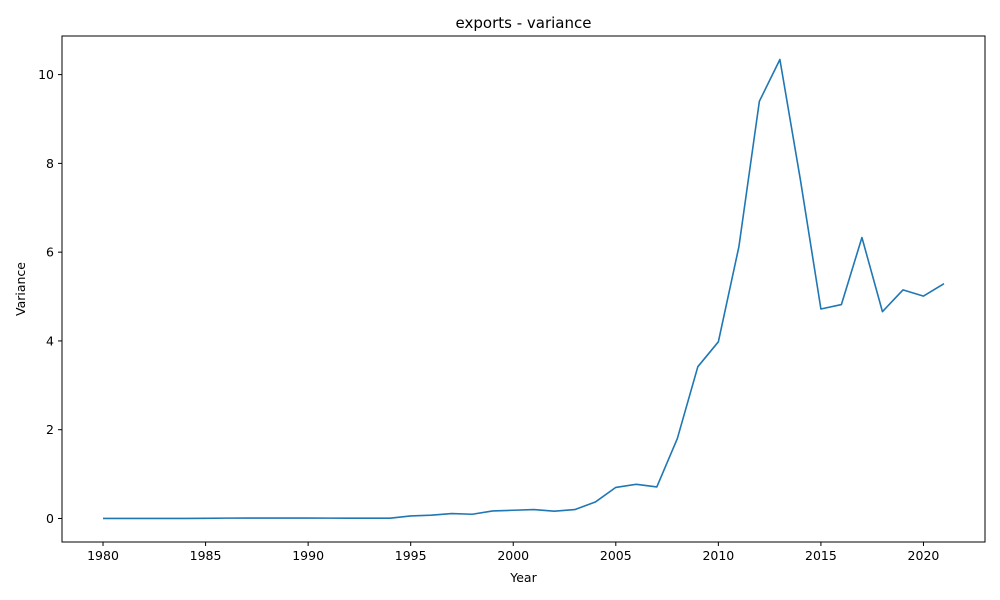 The height and width of the screenshot is (600, 1000). I want to click on x-tick-label: 1995, so click(411, 555).